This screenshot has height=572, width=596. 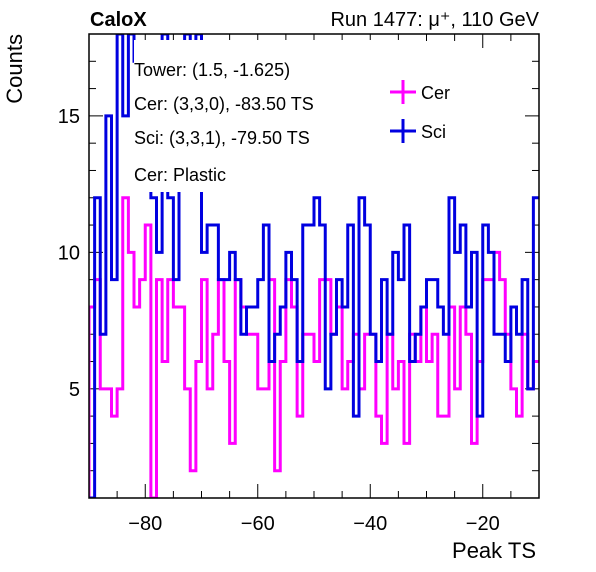 What do you see at coordinates (180, 175) in the screenshot?
I see `annotation-cer-material: Cer: Plastic` at bounding box center [180, 175].